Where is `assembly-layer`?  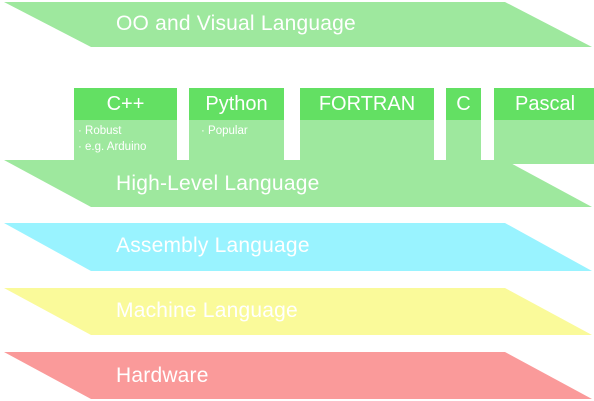
assembly-layer is located at coordinates (298, 247).